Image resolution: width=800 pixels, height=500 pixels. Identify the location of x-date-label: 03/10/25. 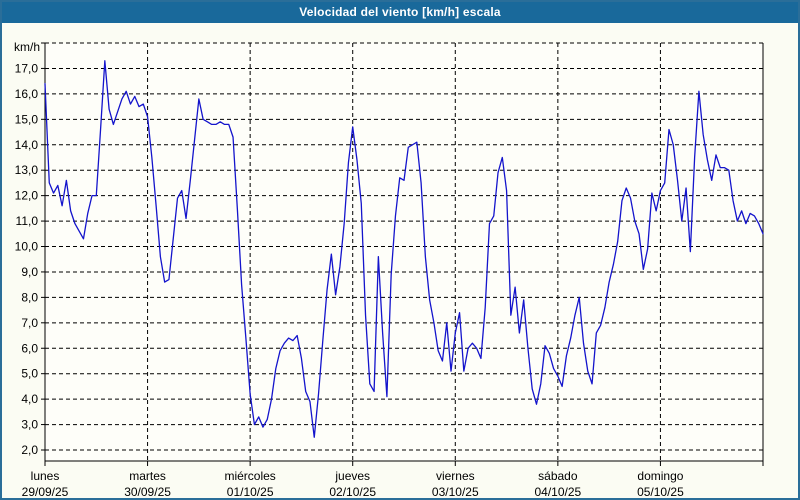
(455, 492).